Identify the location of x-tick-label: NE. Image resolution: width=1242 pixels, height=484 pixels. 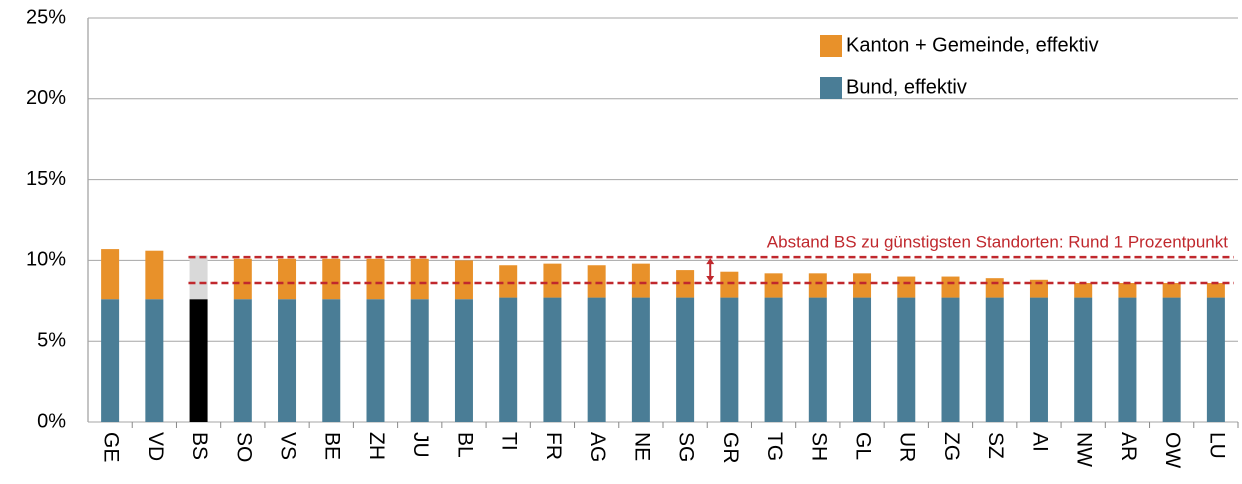
(641, 446).